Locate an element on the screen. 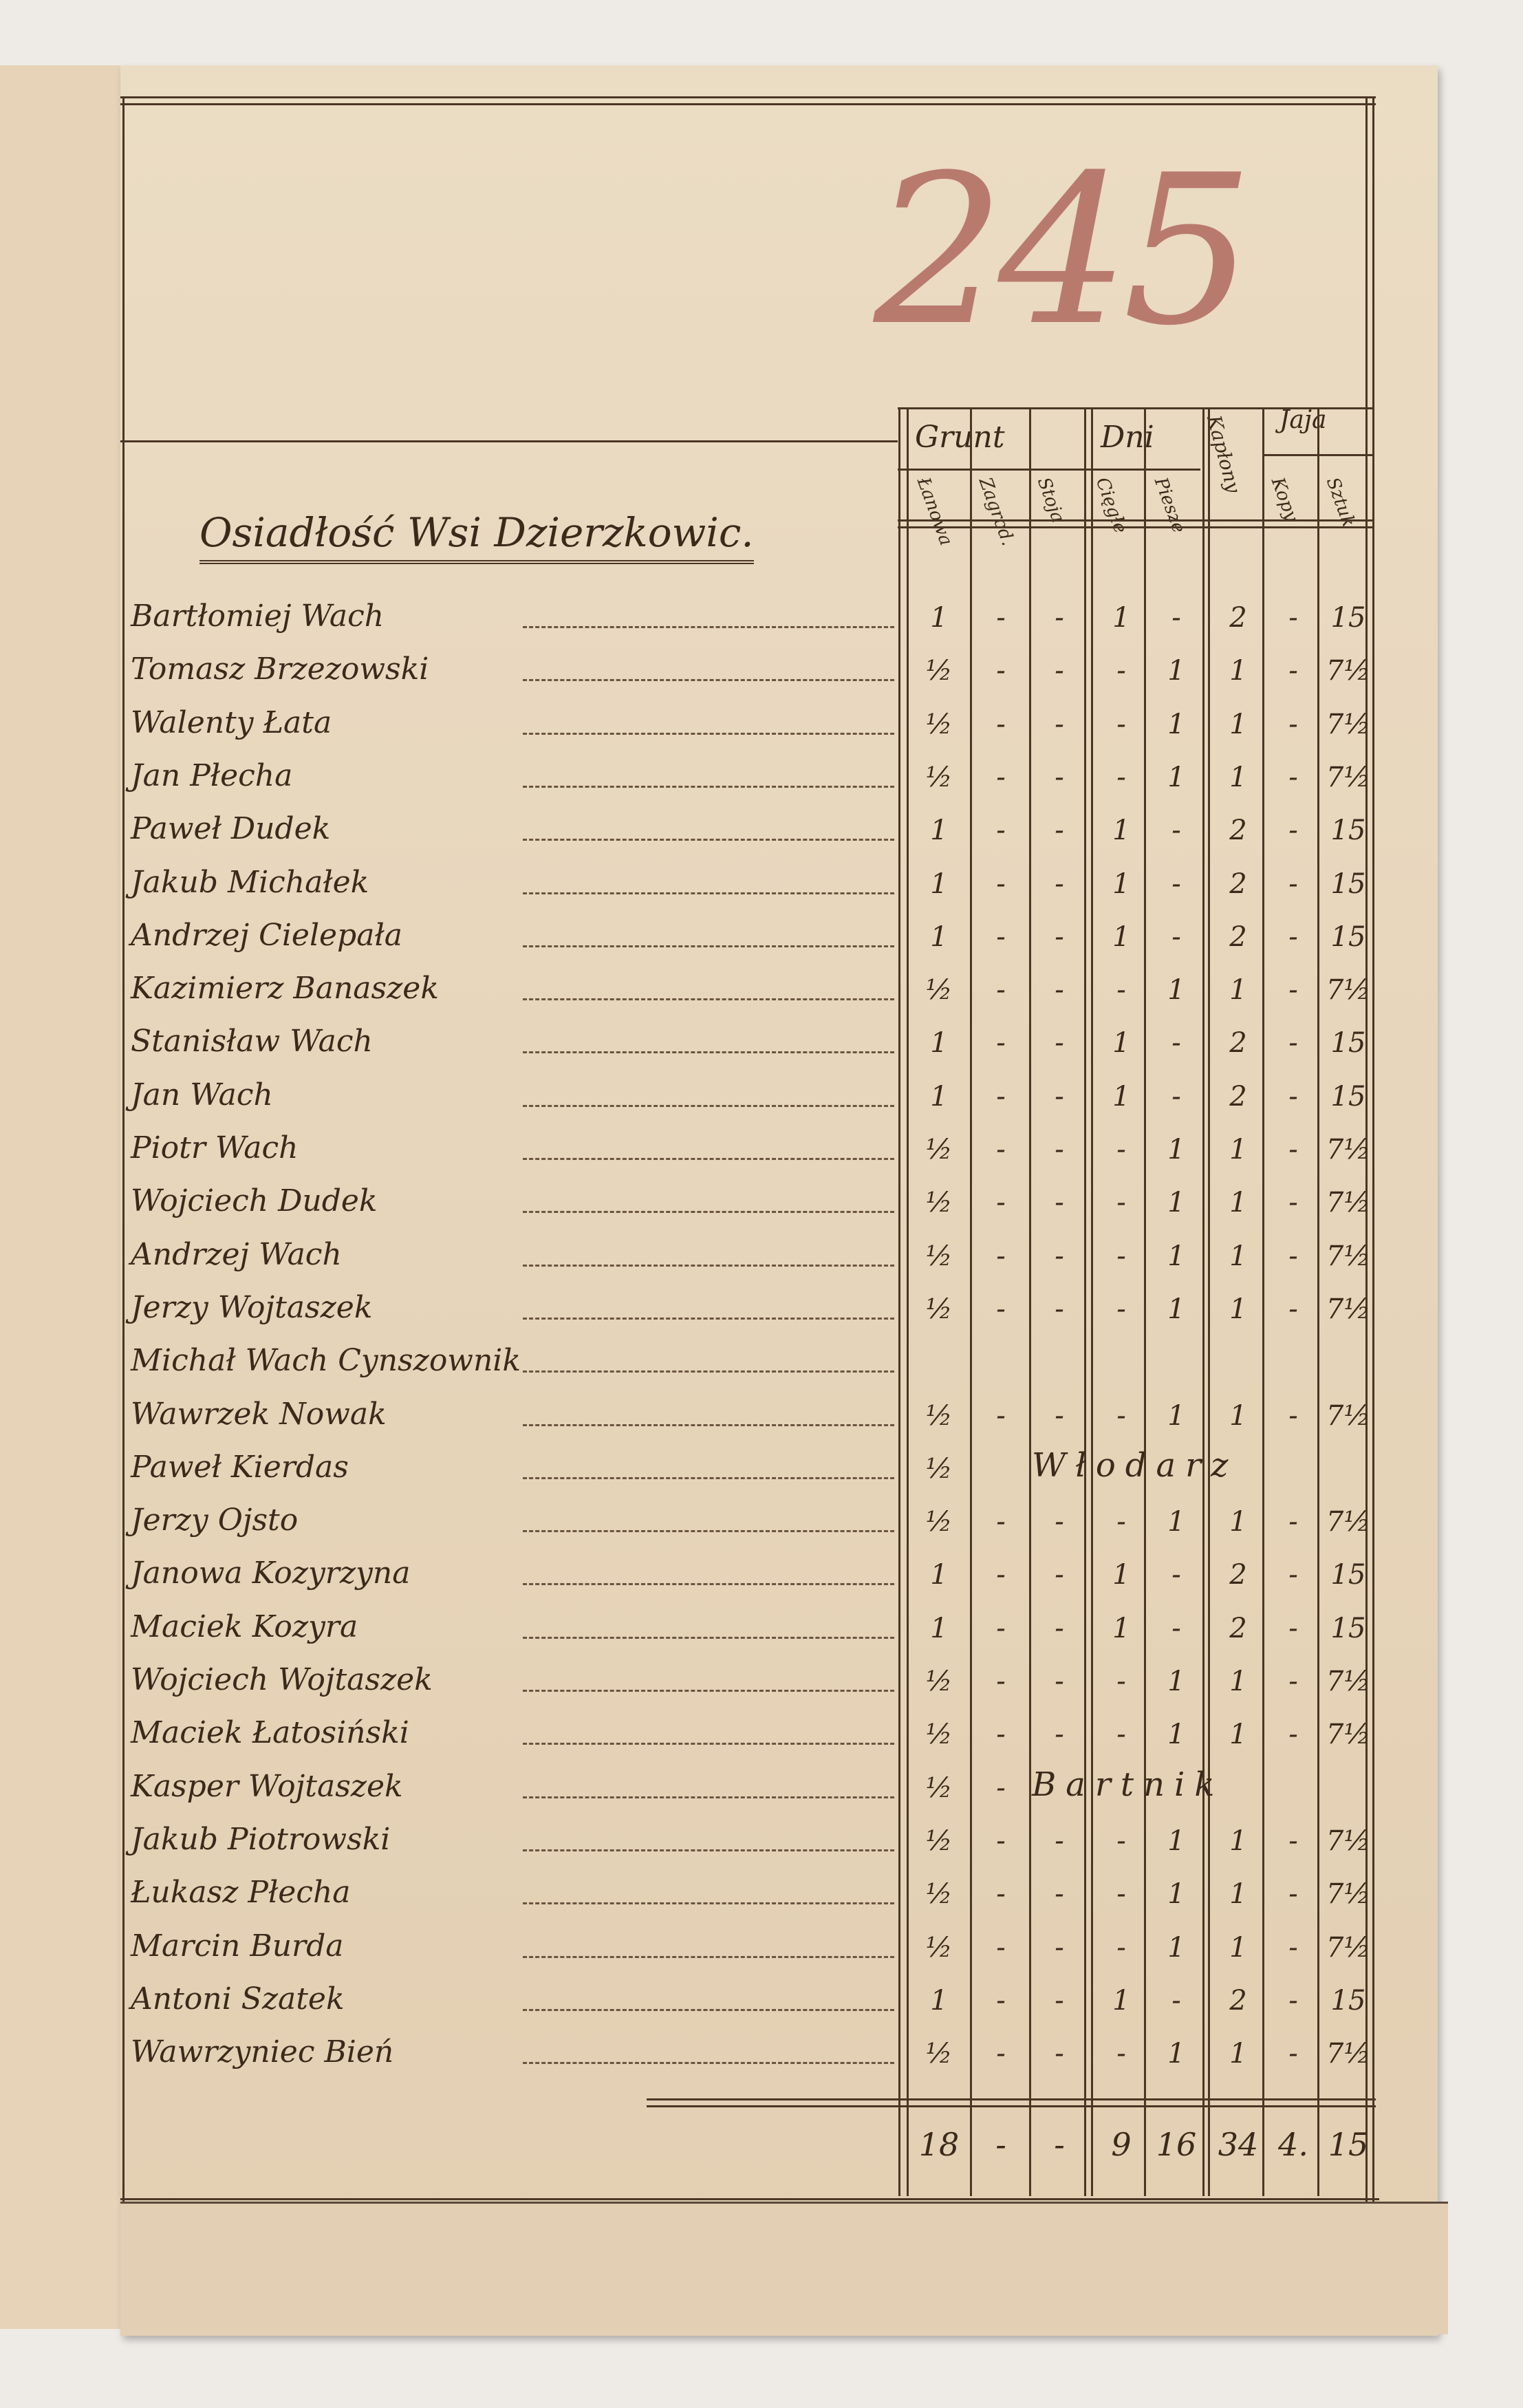  frame-bottom is located at coordinates (749, 2199).